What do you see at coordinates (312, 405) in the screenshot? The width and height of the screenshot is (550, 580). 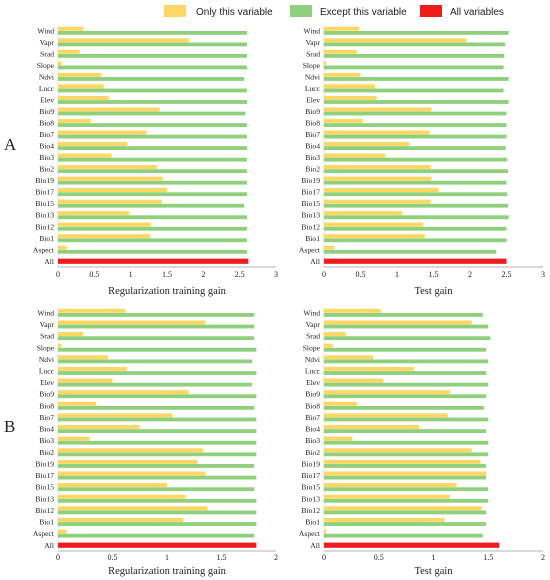 I see `y-tick-label: Bio8` at bounding box center [312, 405].